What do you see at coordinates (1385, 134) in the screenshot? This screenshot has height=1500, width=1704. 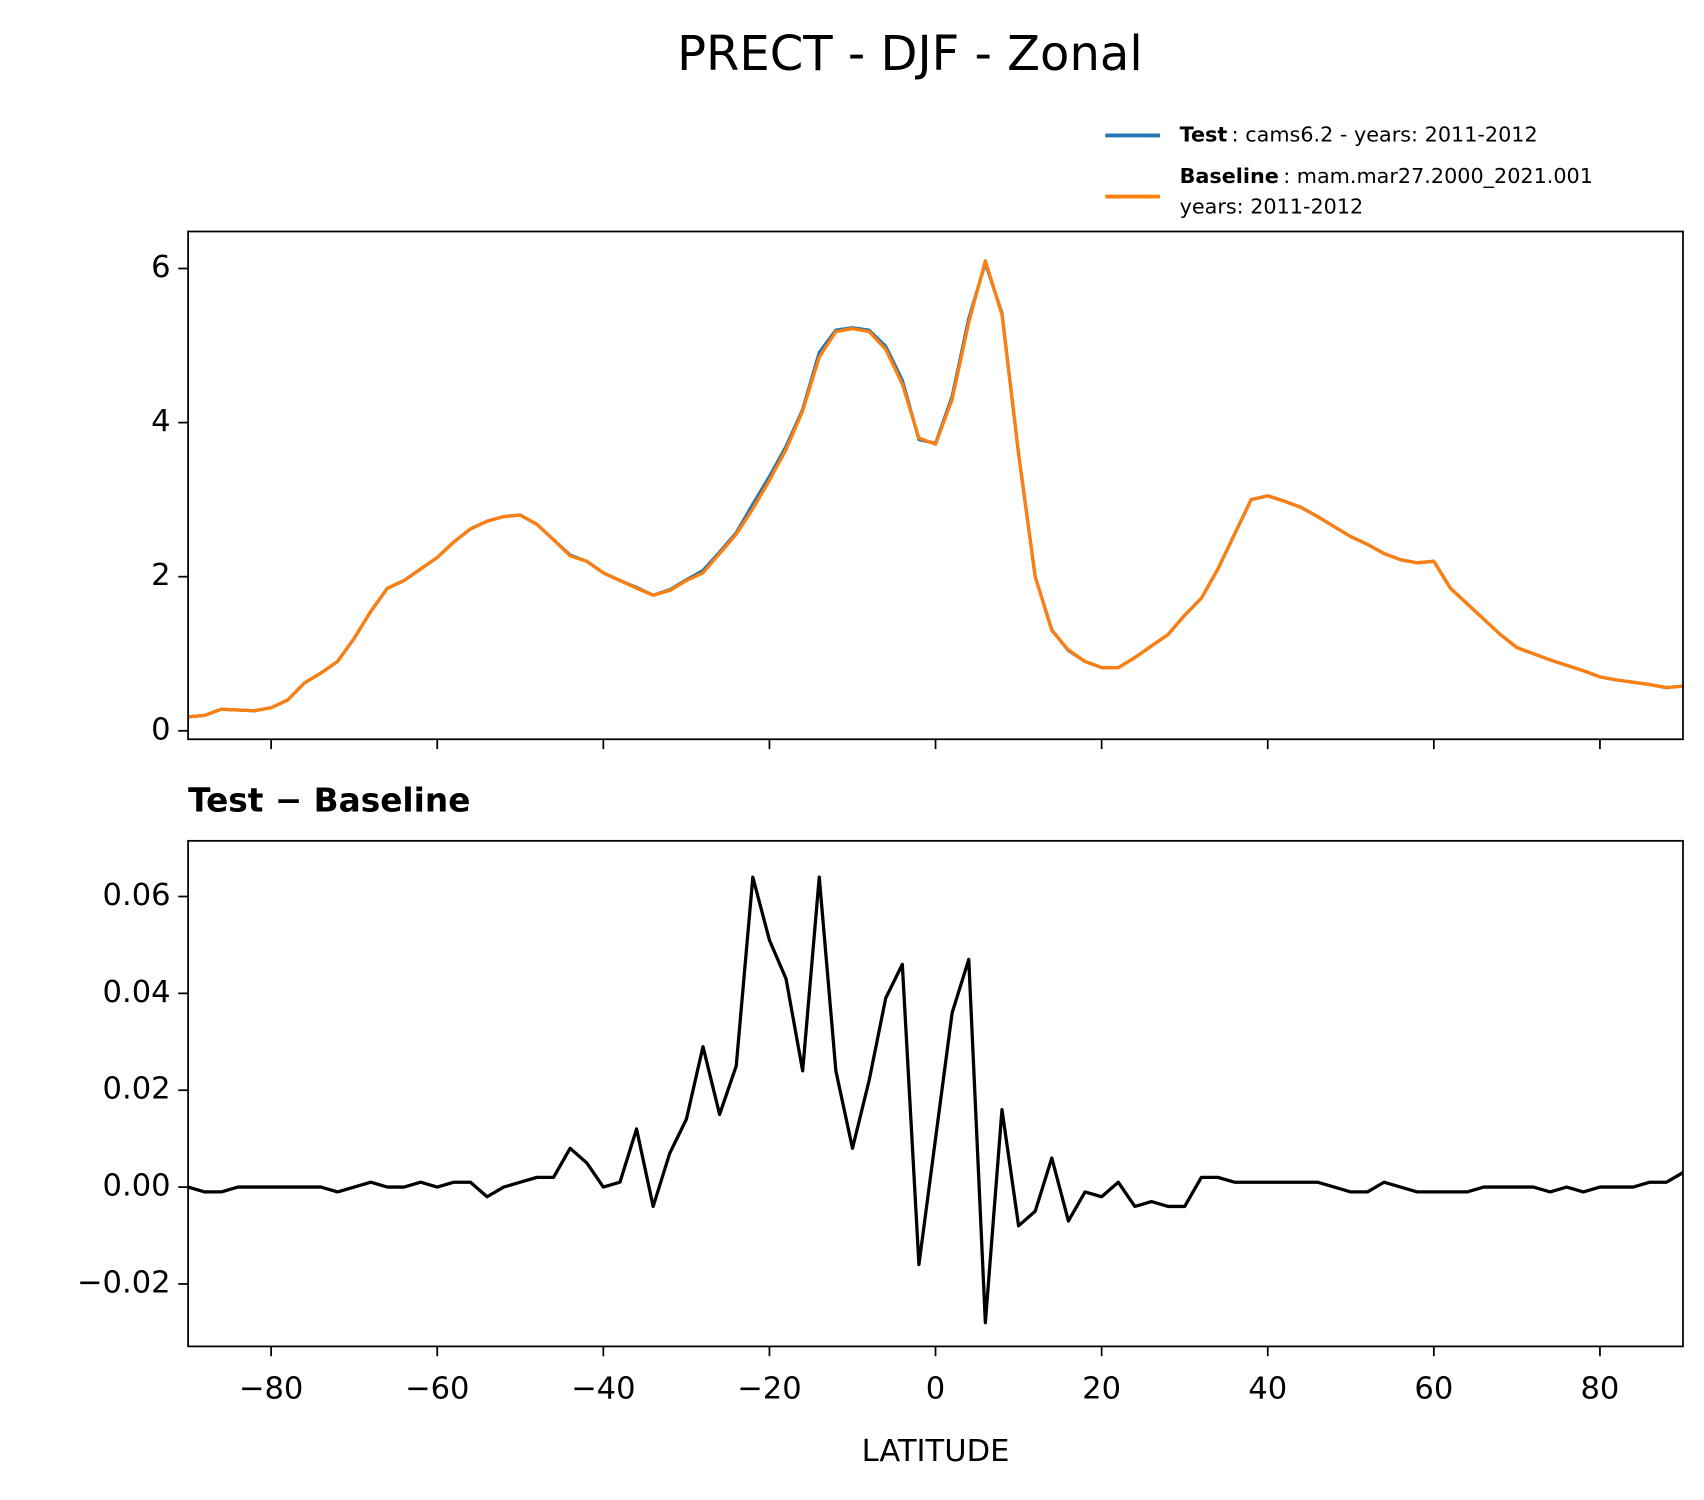 I see `legend-text: : cams6.2 - years: 2011-2012` at bounding box center [1385, 134].